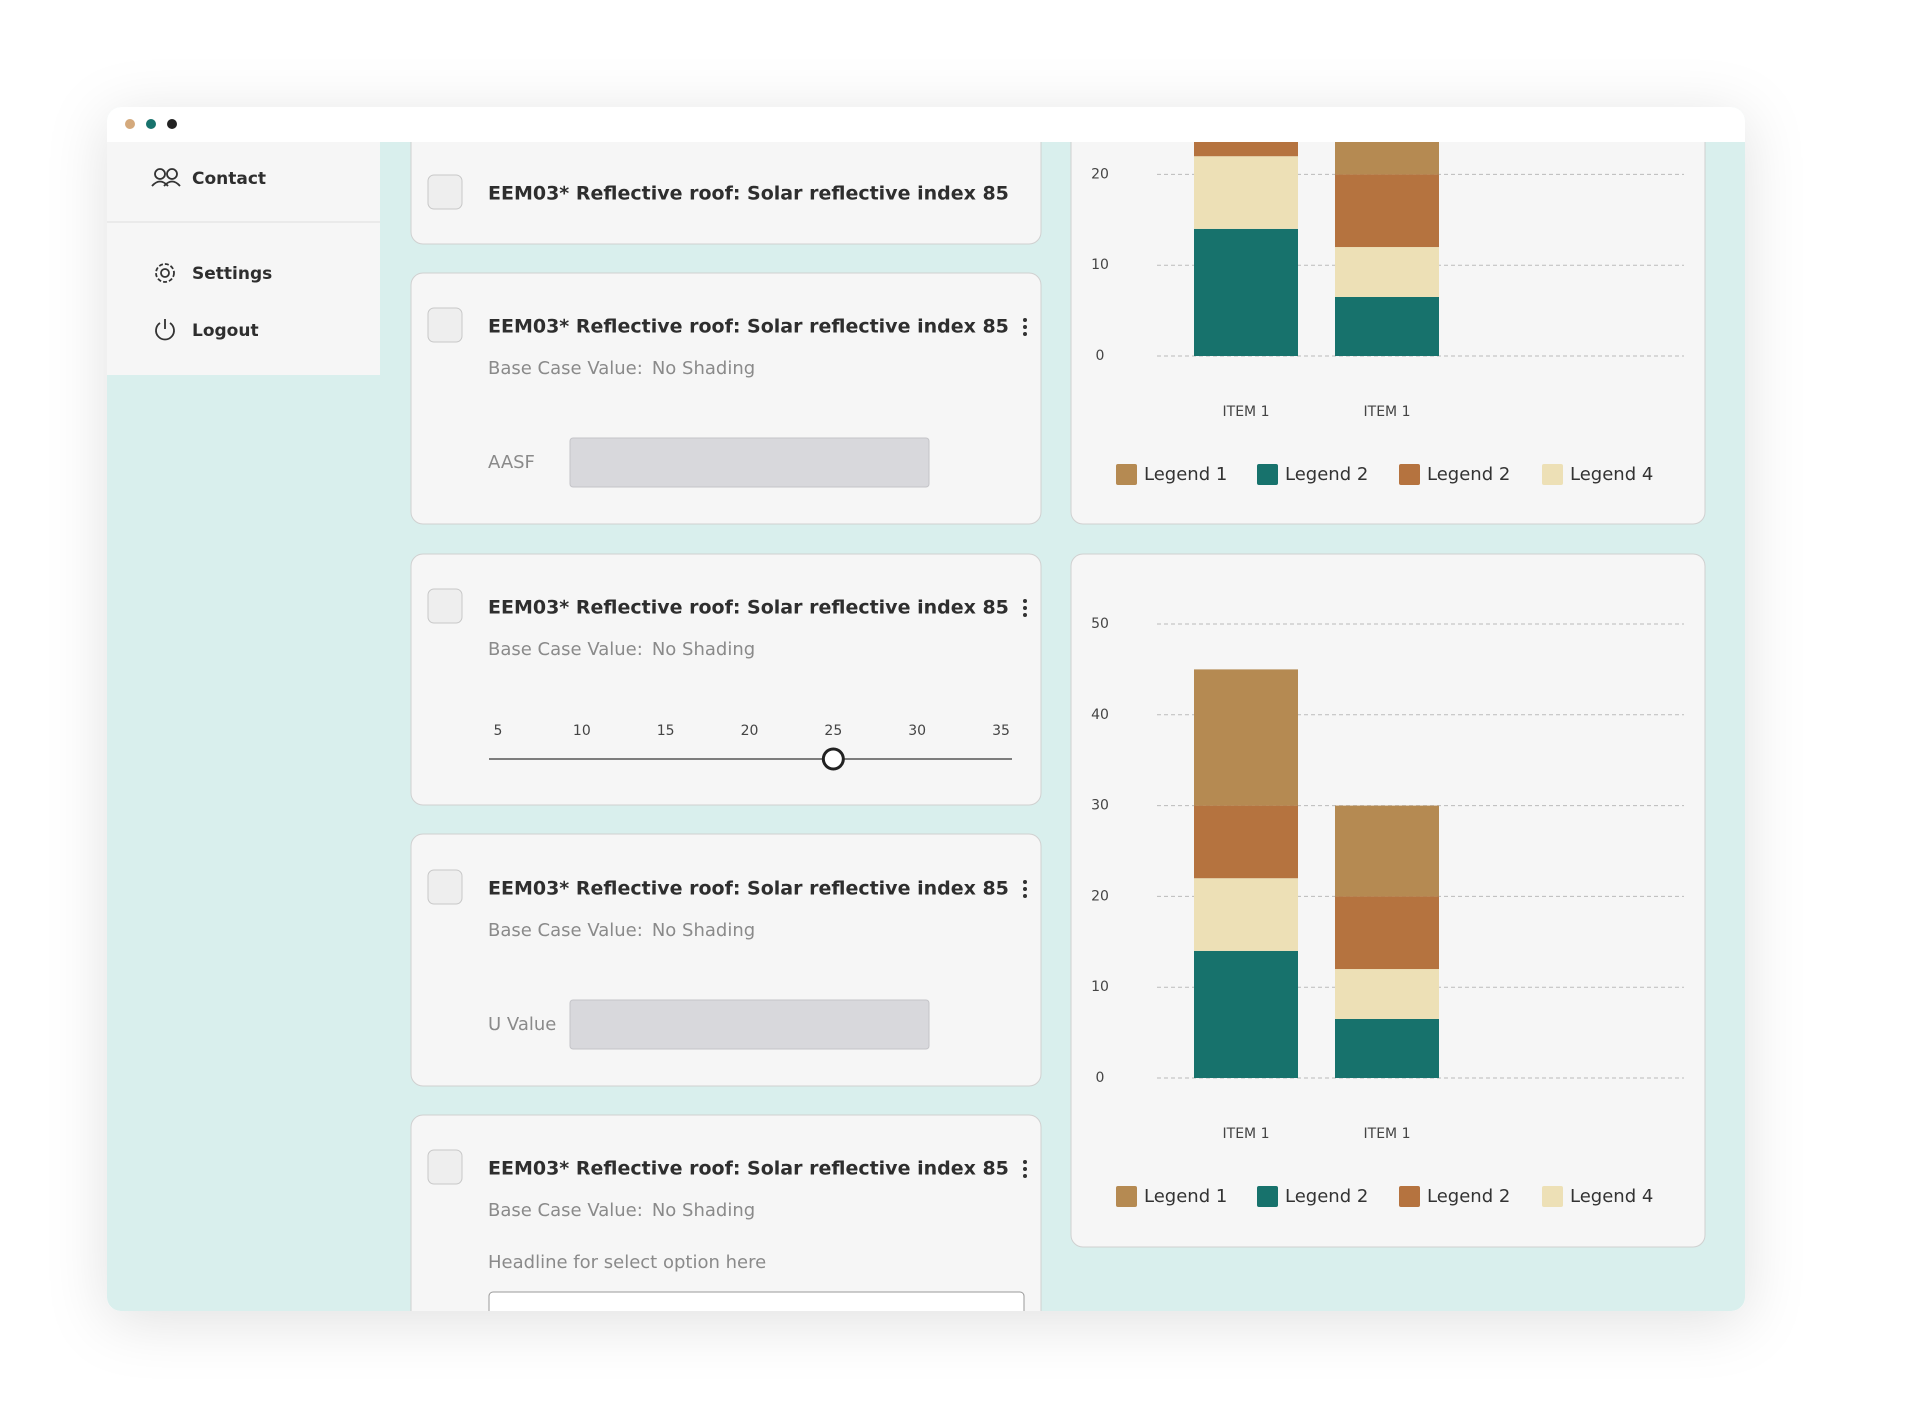 The width and height of the screenshot is (1920, 1427). What do you see at coordinates (243, 258) in the screenshot?
I see `sidebar` at bounding box center [243, 258].